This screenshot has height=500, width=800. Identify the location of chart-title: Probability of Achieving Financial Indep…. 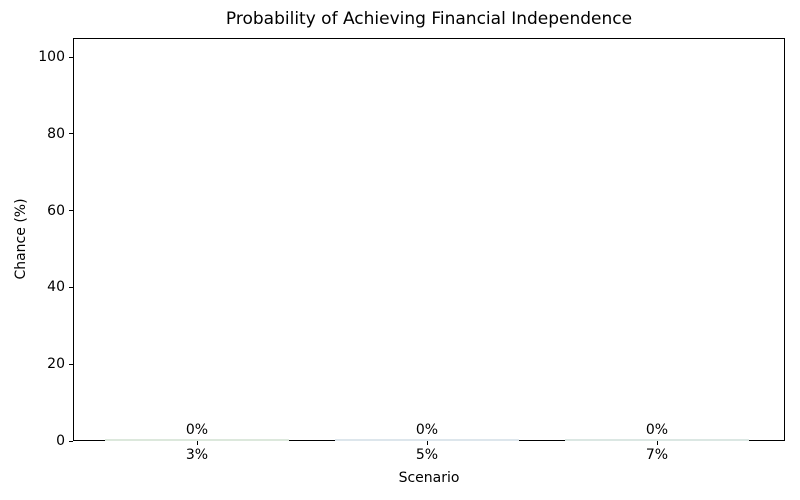
(429, 19).